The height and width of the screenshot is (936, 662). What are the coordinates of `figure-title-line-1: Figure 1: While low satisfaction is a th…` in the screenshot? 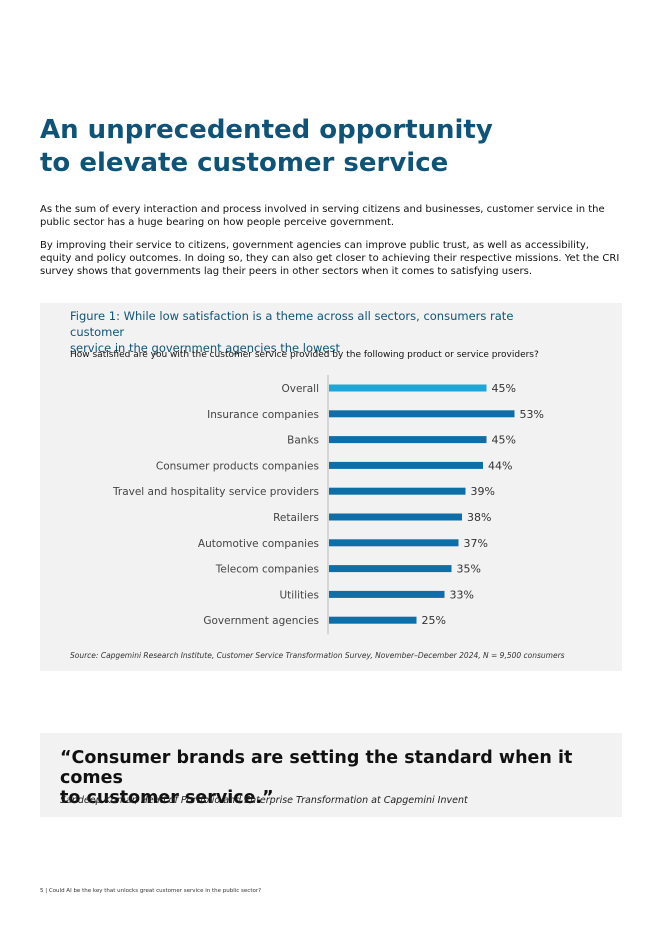 It's located at (292, 324).